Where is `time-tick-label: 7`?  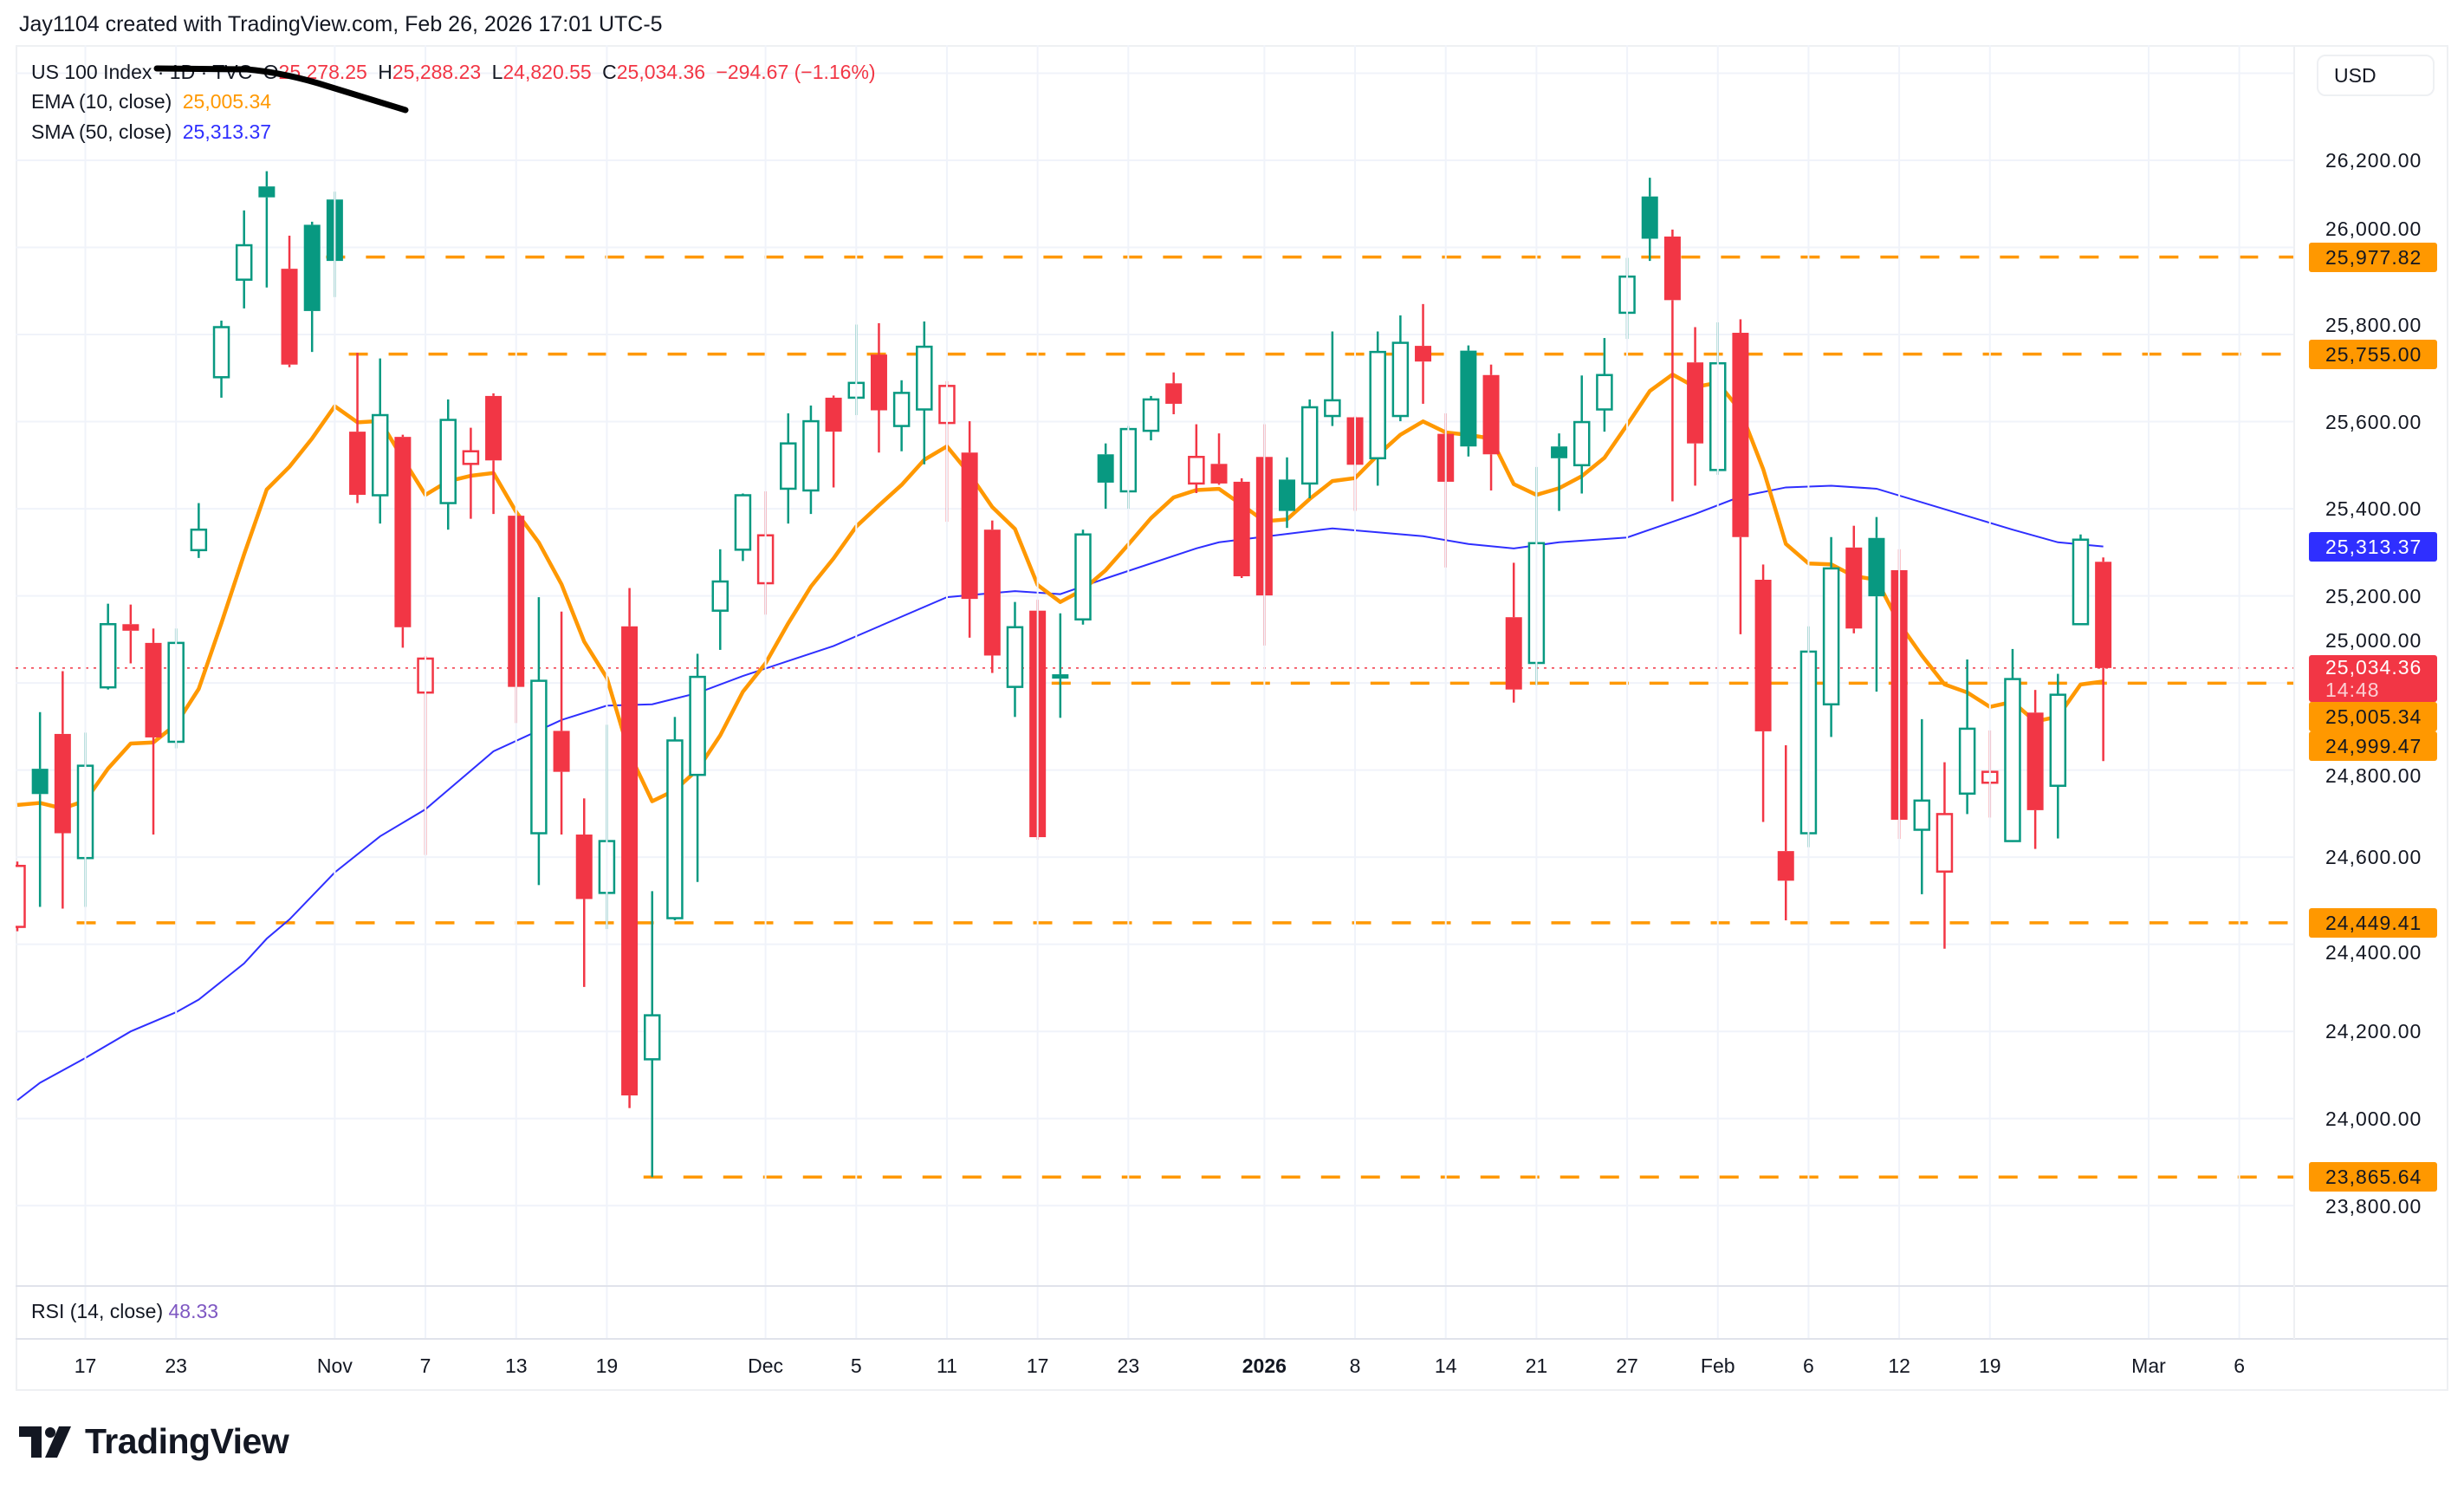 time-tick-label: 7 is located at coordinates (425, 1365).